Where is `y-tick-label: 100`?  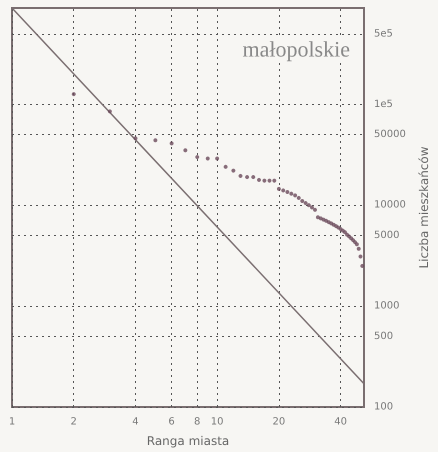
y-tick-label: 100 is located at coordinates (384, 407).